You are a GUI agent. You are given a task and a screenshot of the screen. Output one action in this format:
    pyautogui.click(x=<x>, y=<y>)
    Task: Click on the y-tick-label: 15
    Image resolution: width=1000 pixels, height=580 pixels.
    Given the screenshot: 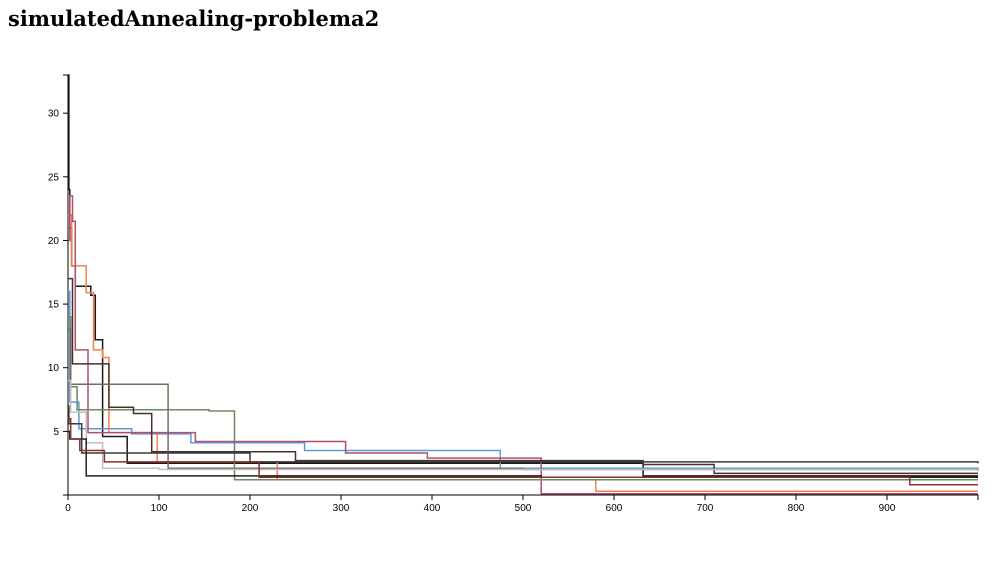 What is the action you would take?
    pyautogui.click(x=54, y=305)
    